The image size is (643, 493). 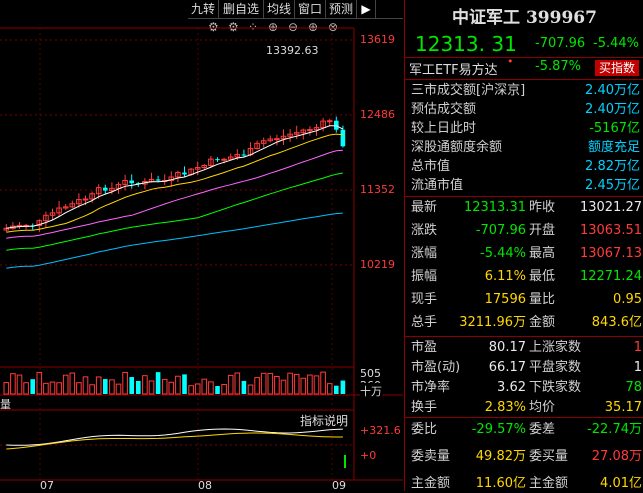 What do you see at coordinates (424, 230) in the screenshot?
I see `quote-label: 涨跌` at bounding box center [424, 230].